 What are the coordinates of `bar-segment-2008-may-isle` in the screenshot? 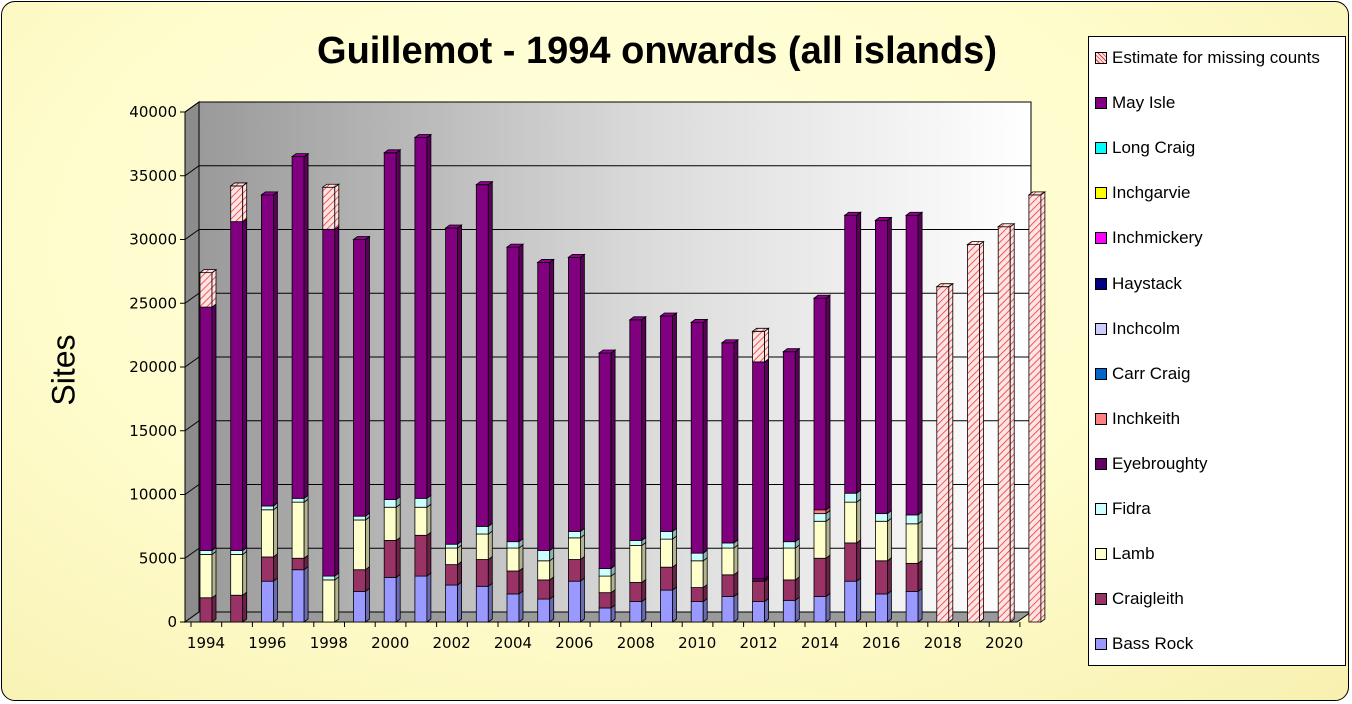 It's located at (636, 430).